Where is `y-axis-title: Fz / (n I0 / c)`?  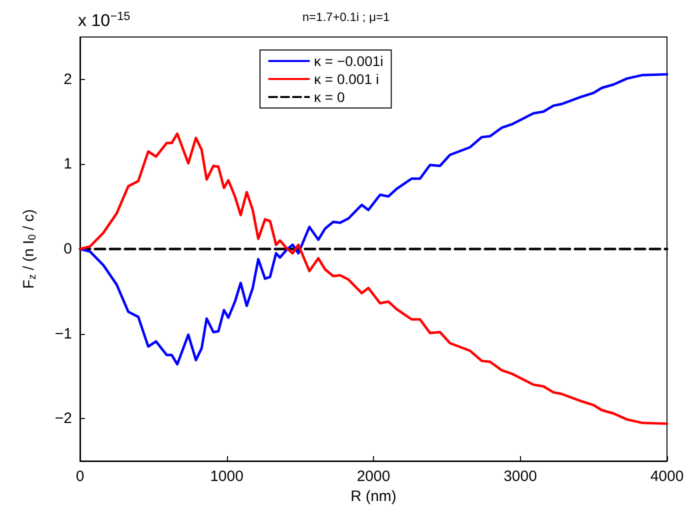 y-axis-title: Fz / (n I0 / c) is located at coordinates (29, 249).